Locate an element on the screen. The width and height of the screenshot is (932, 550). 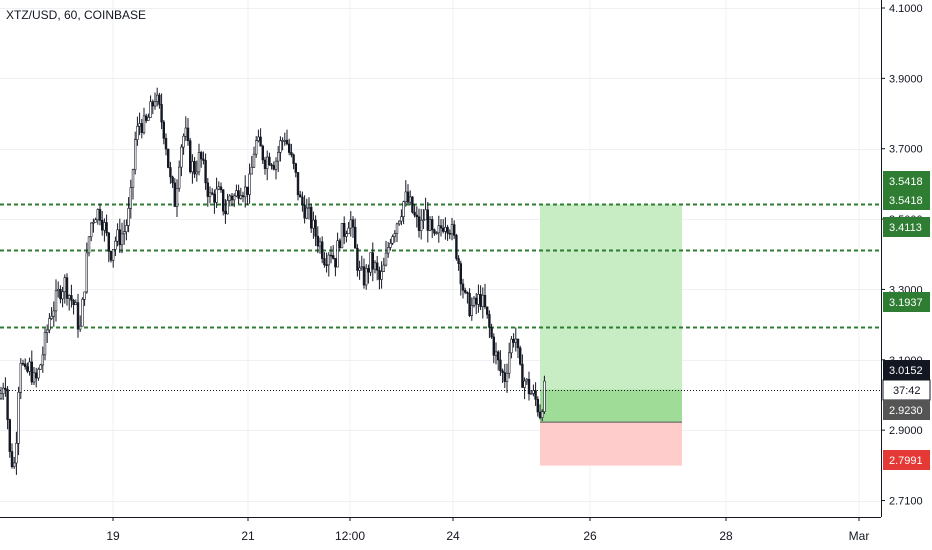
y-tick-label: 2.9000 is located at coordinates (906, 431).